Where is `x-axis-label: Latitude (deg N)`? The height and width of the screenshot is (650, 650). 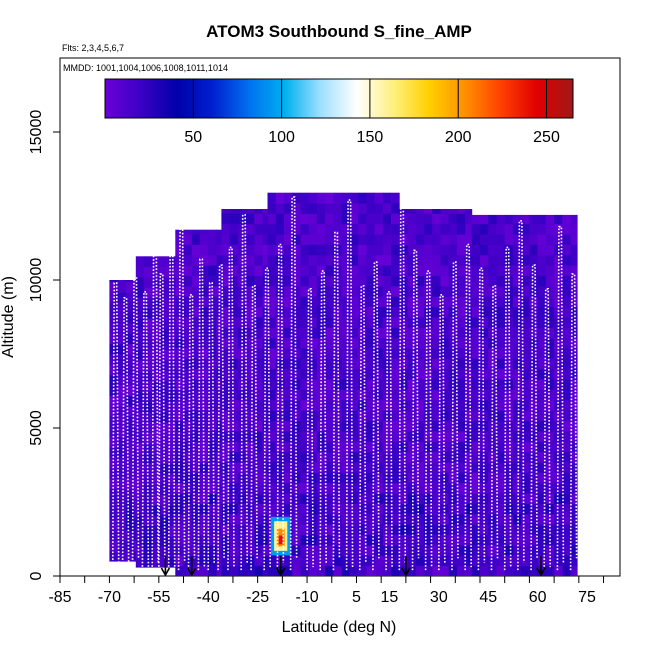
x-axis-label: Latitude (deg N) is located at coordinates (339, 627).